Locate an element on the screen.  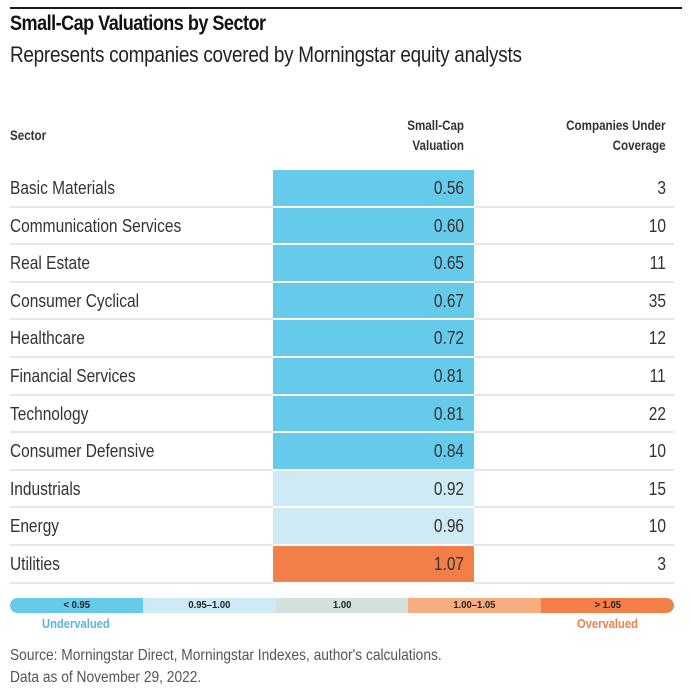
table-row: Real Estate 0.65 11 is located at coordinates (342, 264).